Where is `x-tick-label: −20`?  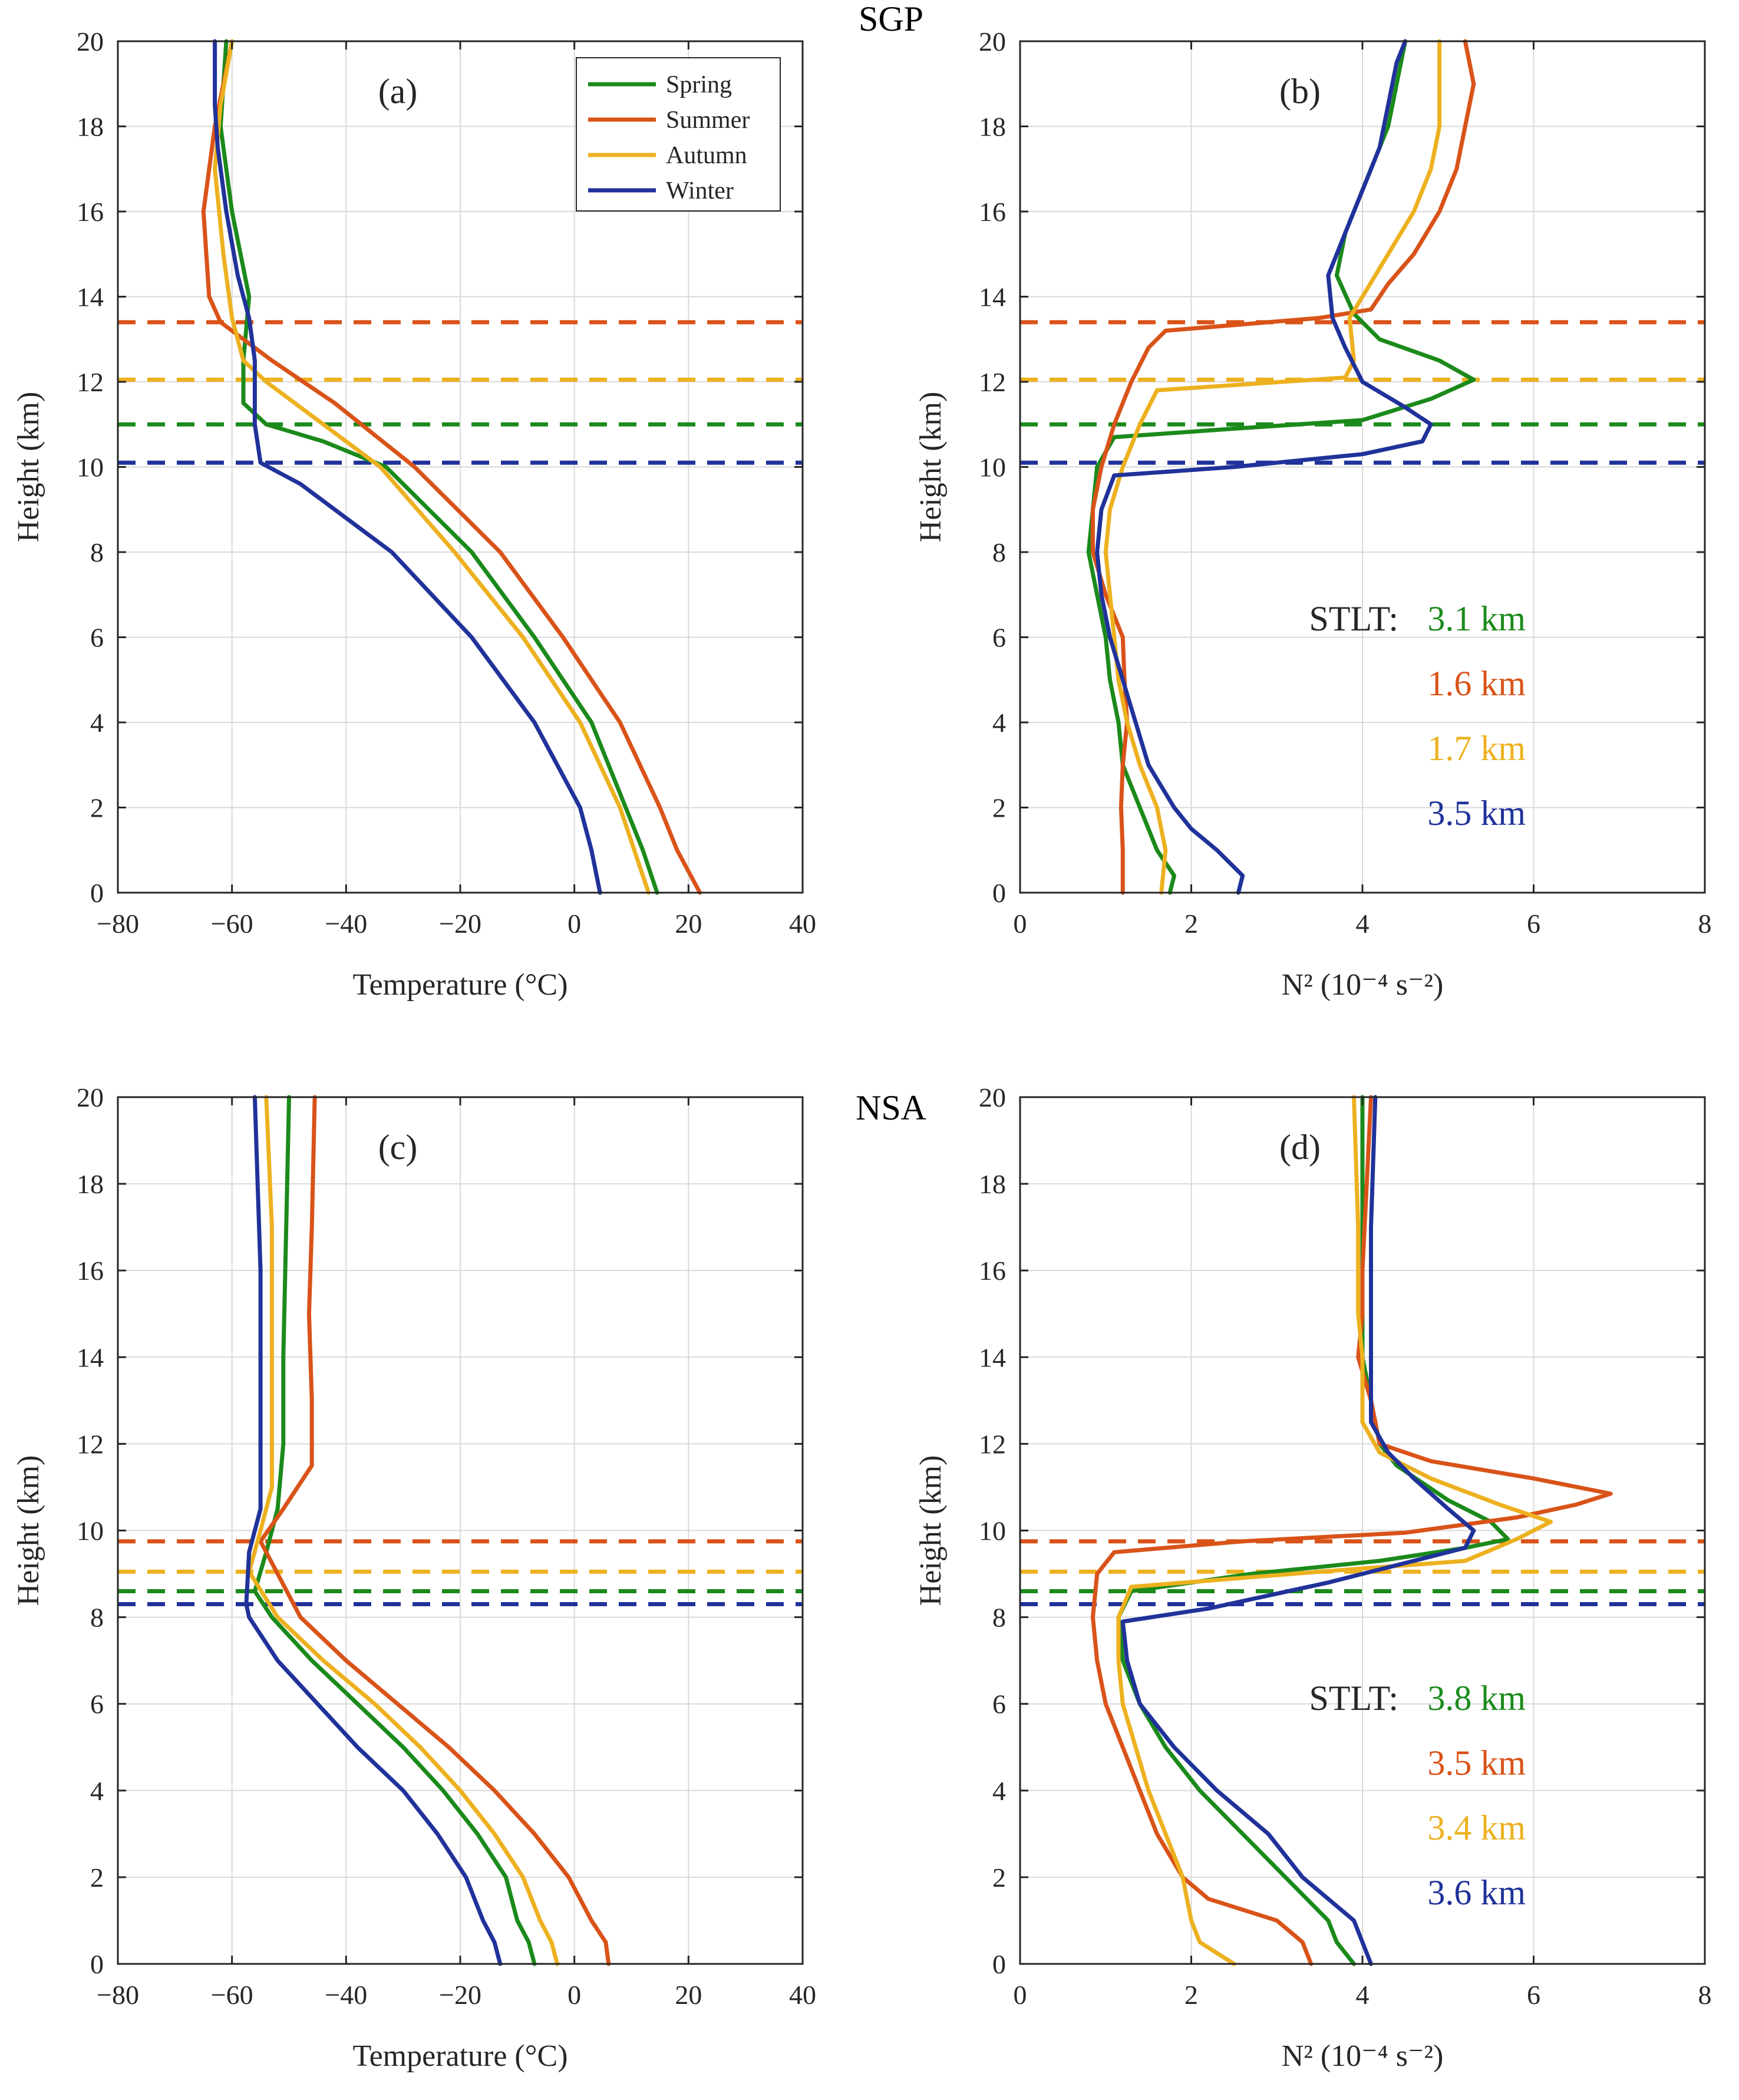 x-tick-label: −20 is located at coordinates (460, 924).